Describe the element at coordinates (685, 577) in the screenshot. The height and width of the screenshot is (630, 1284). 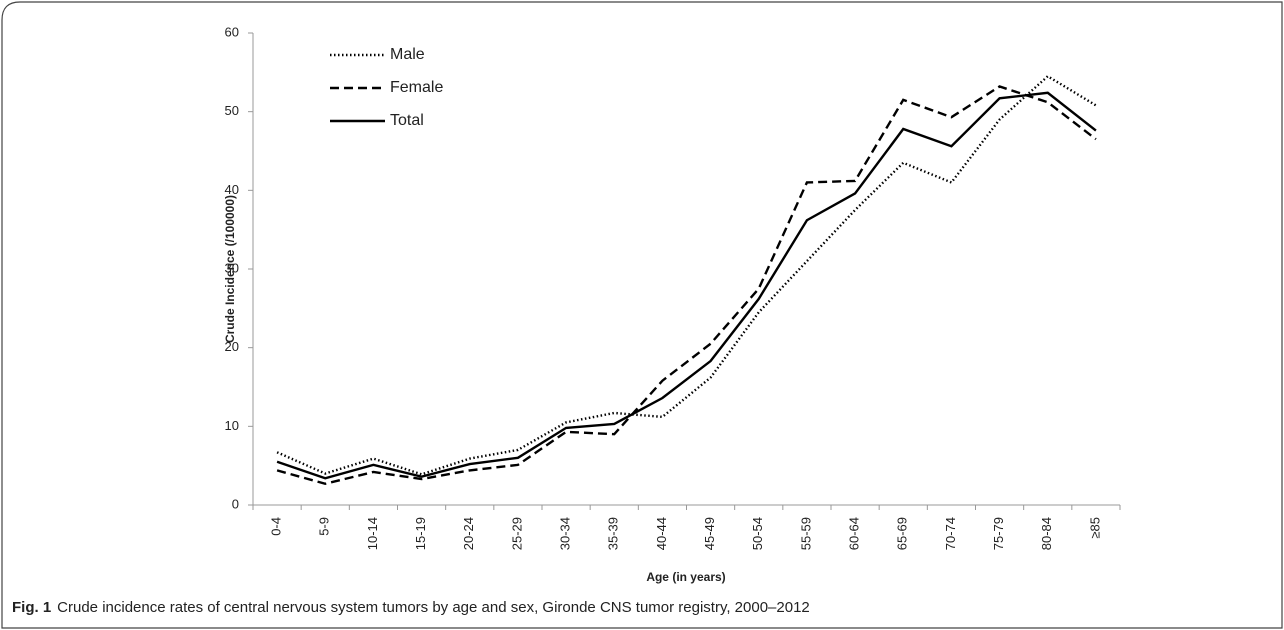
I see `x-axis-label: Age (in years)` at that location.